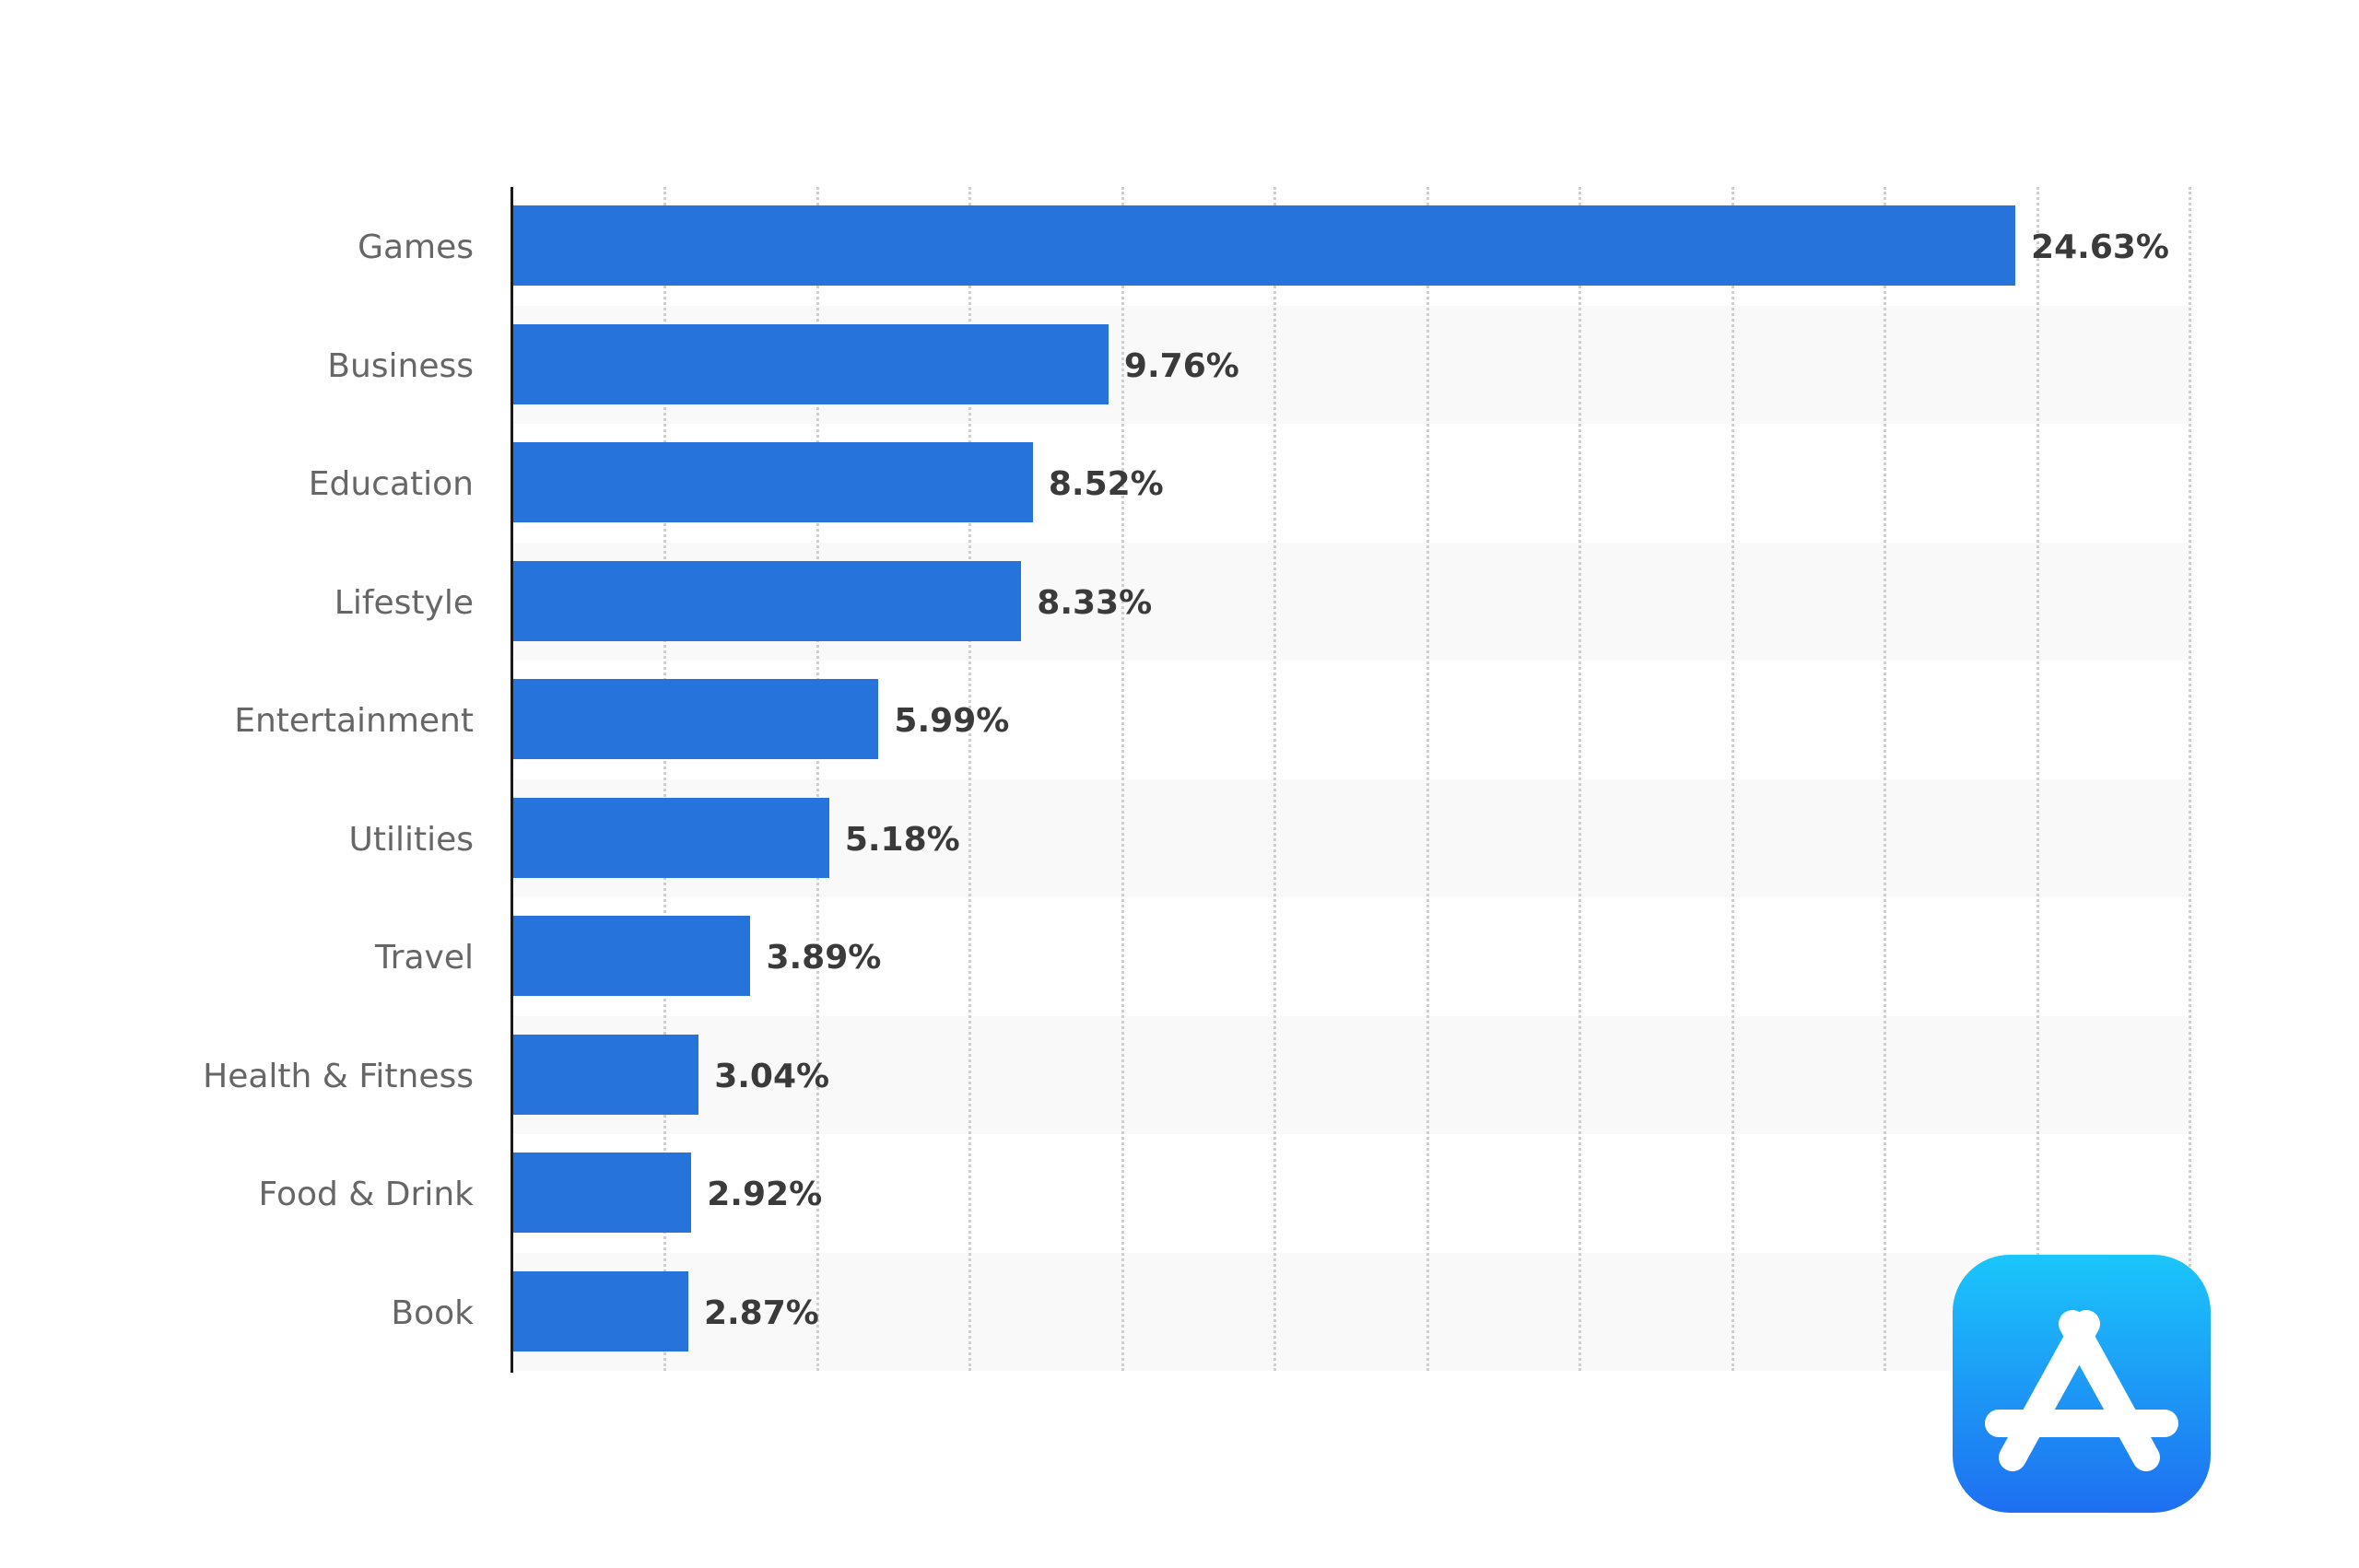 This screenshot has height=1568, width=2359. I want to click on value-label: 5.18%, so click(902, 839).